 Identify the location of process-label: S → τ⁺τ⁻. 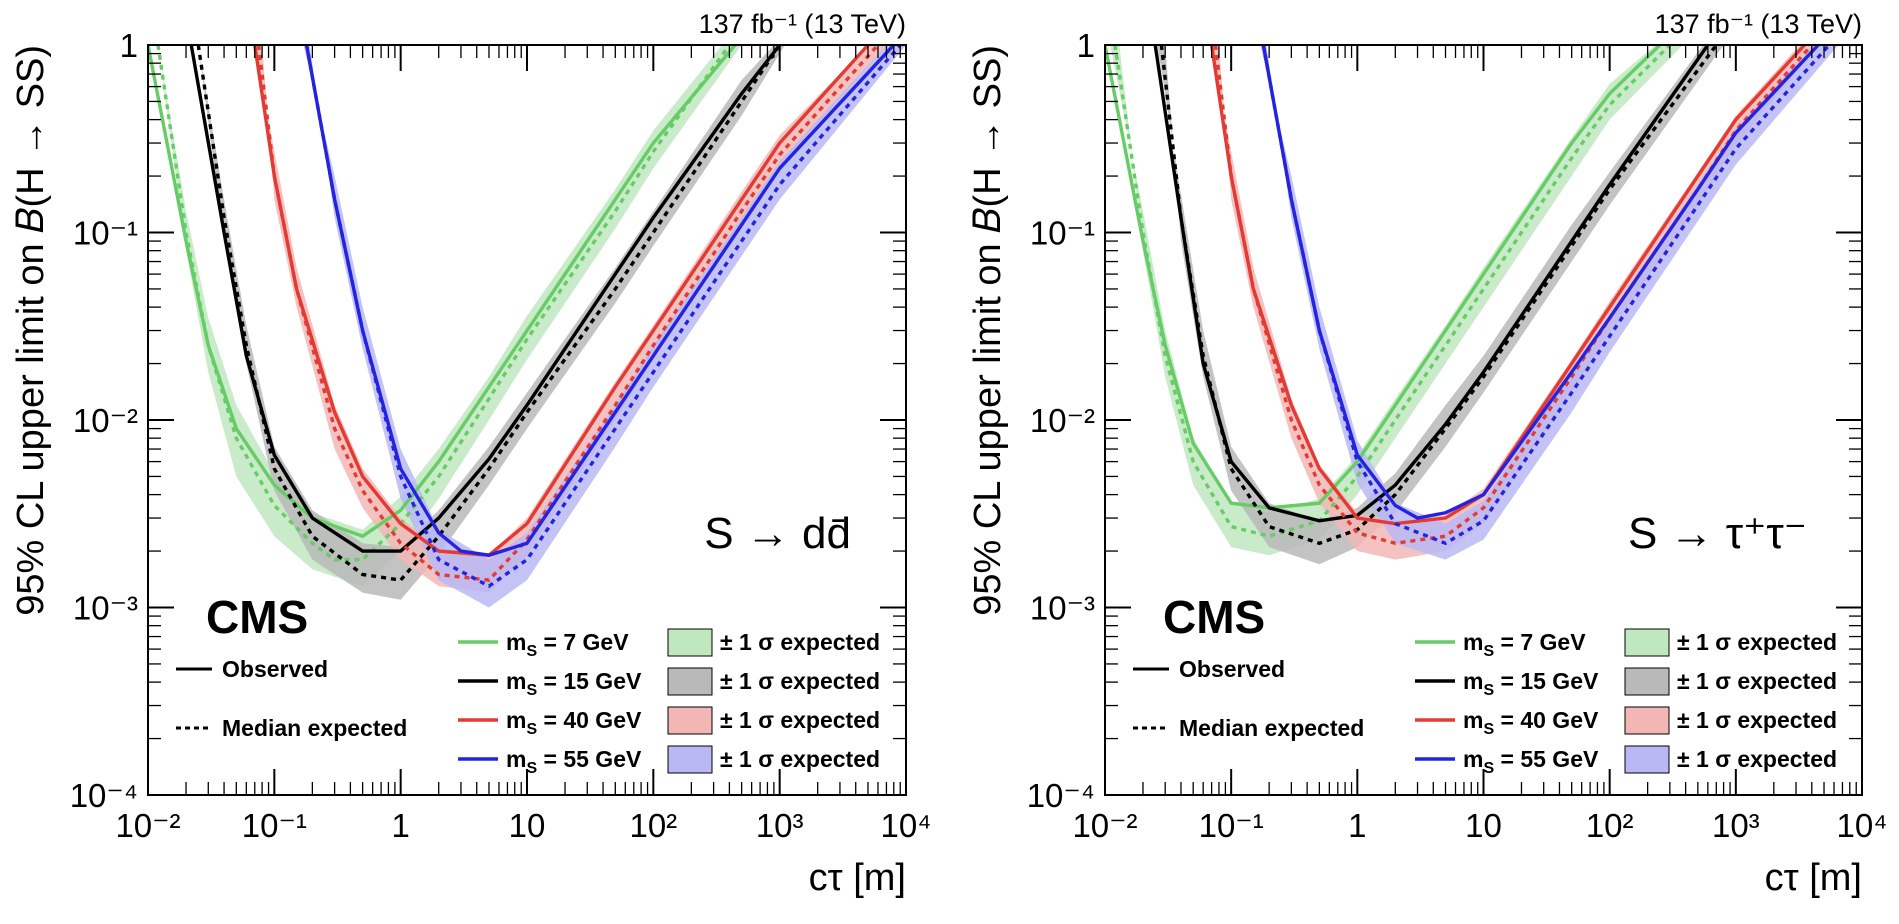
(1717, 533).